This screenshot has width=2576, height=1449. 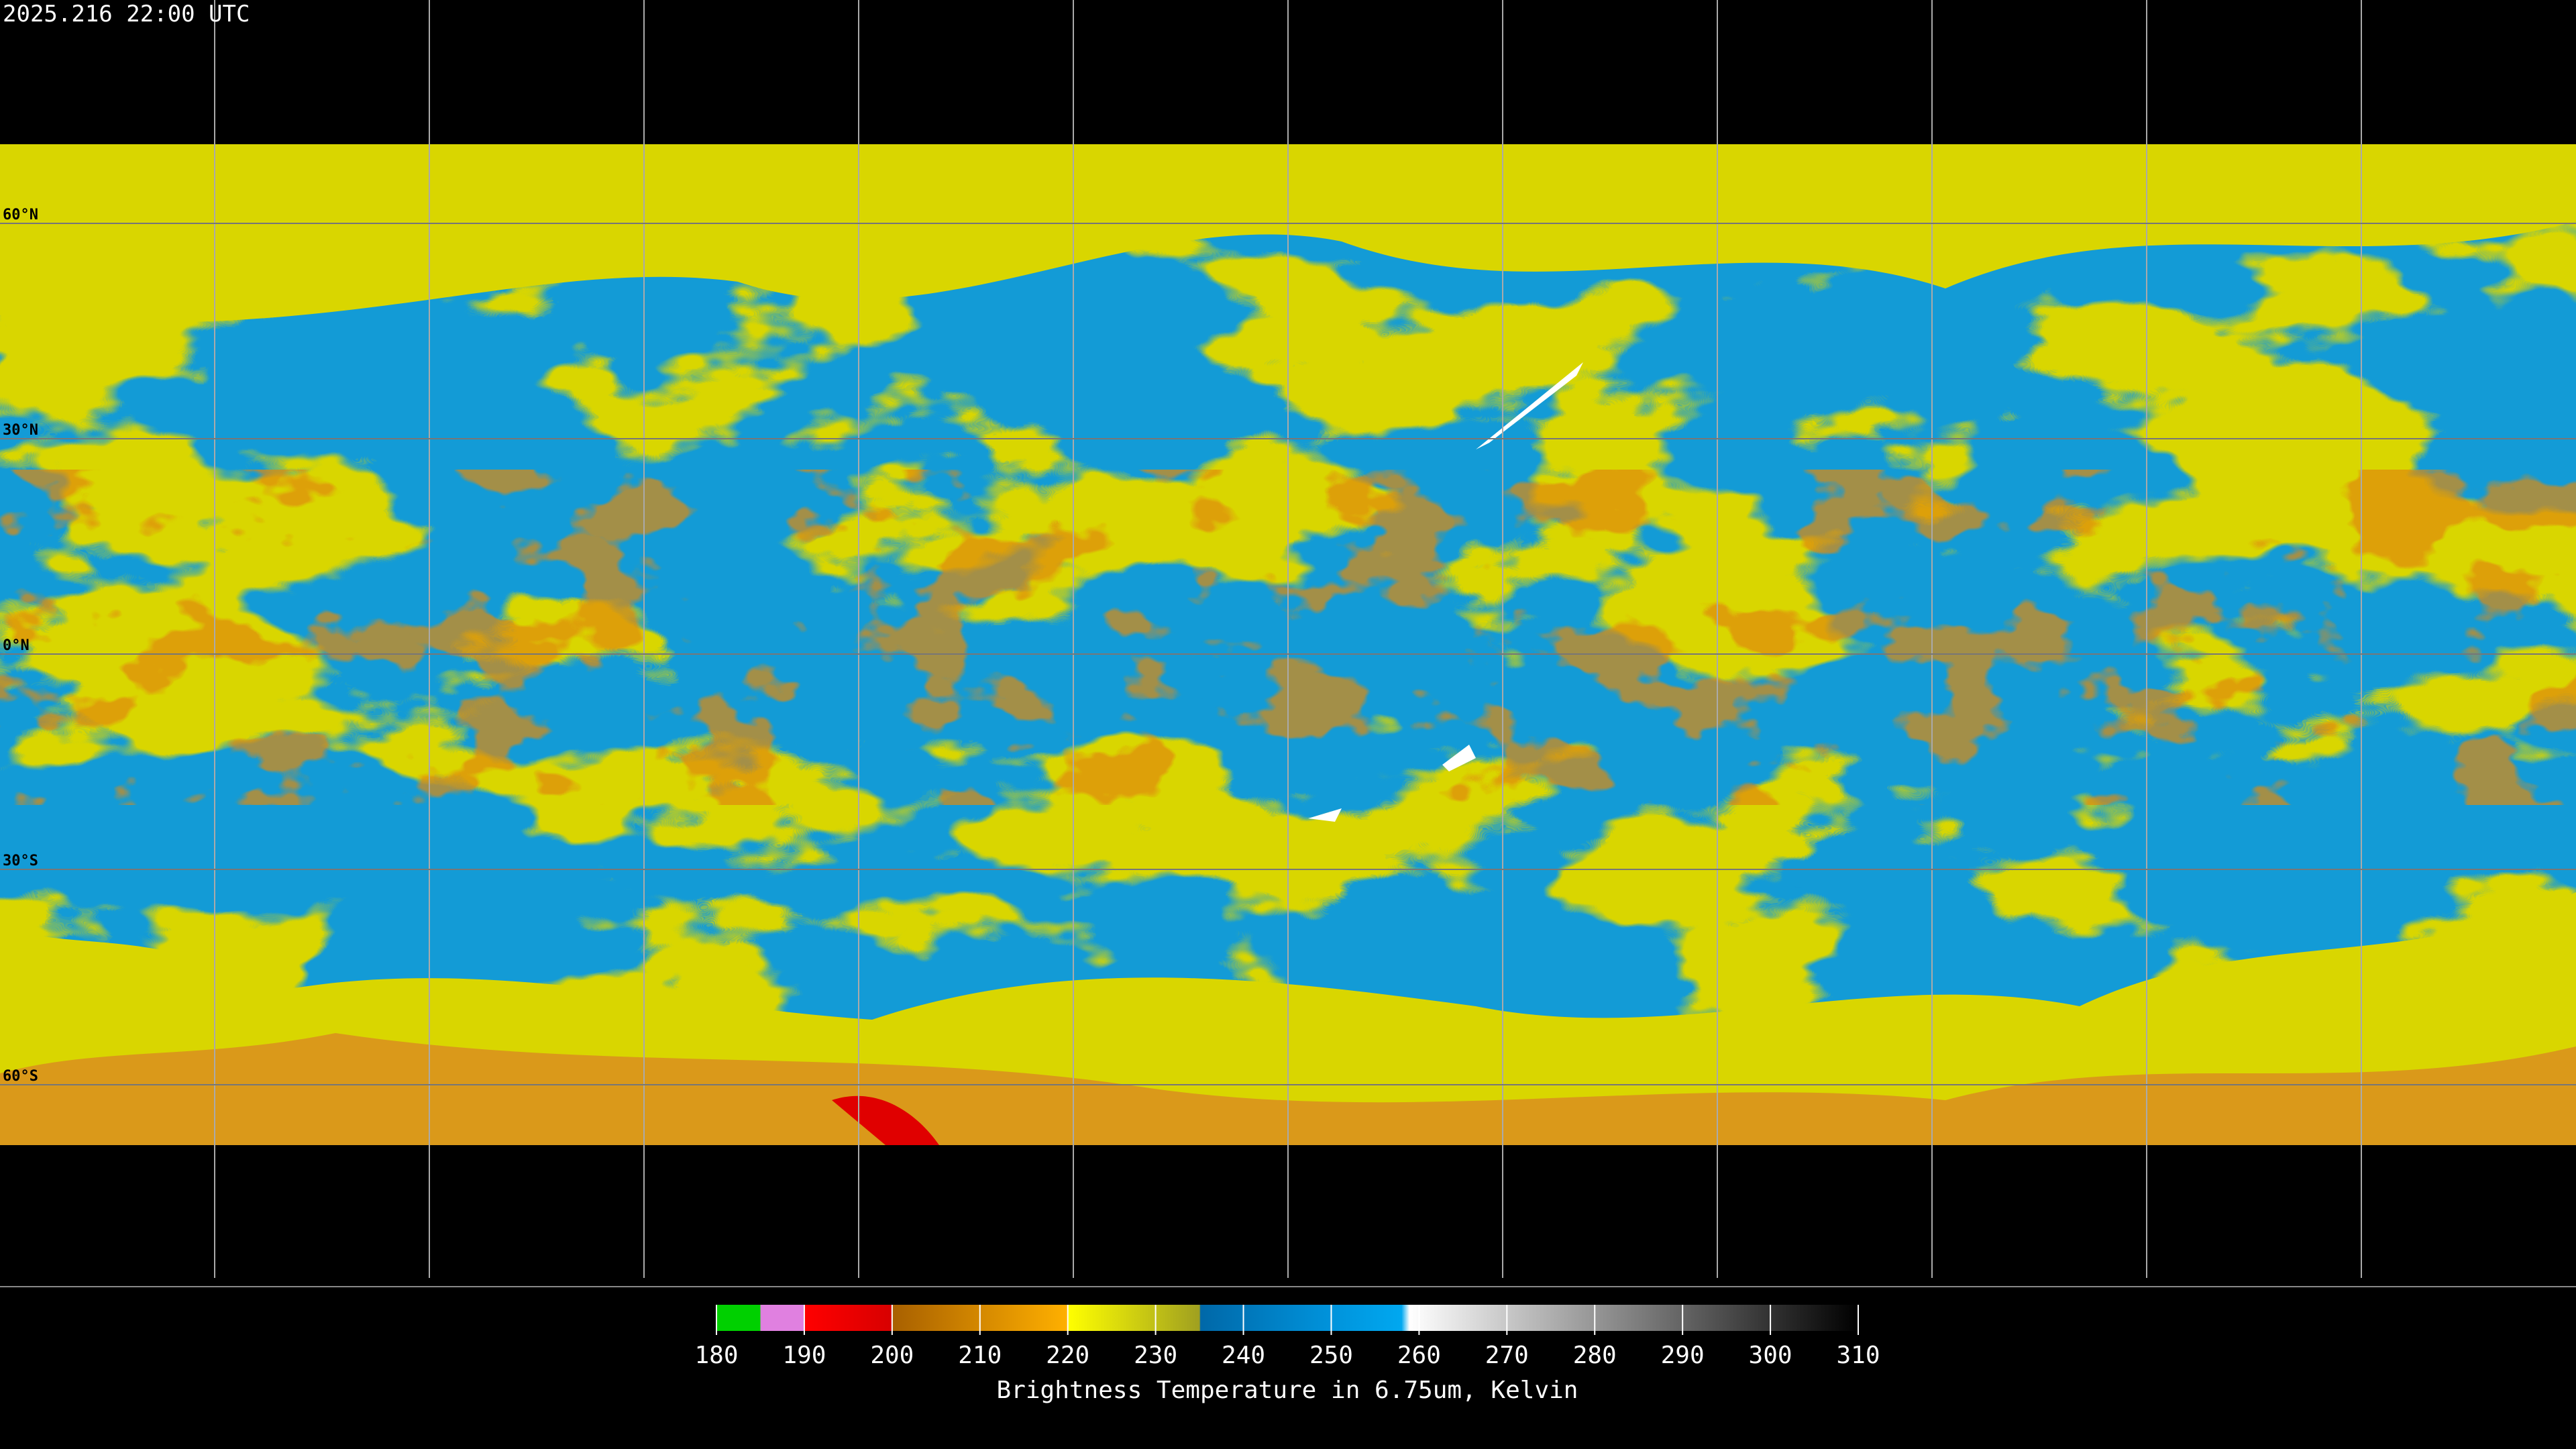 What do you see at coordinates (20, 1076) in the screenshot?
I see `latitude-label: 60°S` at bounding box center [20, 1076].